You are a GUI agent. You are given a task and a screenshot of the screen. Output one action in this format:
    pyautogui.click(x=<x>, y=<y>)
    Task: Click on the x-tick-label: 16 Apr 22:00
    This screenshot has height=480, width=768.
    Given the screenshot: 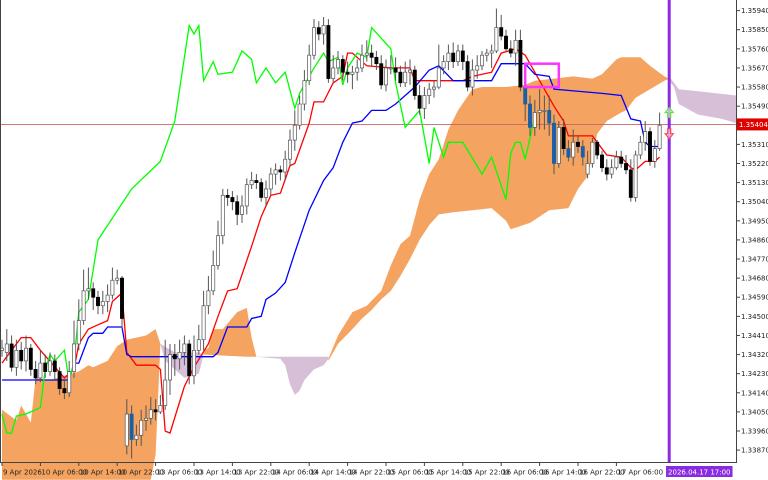 What is the action you would take?
    pyautogui.click(x=602, y=473)
    